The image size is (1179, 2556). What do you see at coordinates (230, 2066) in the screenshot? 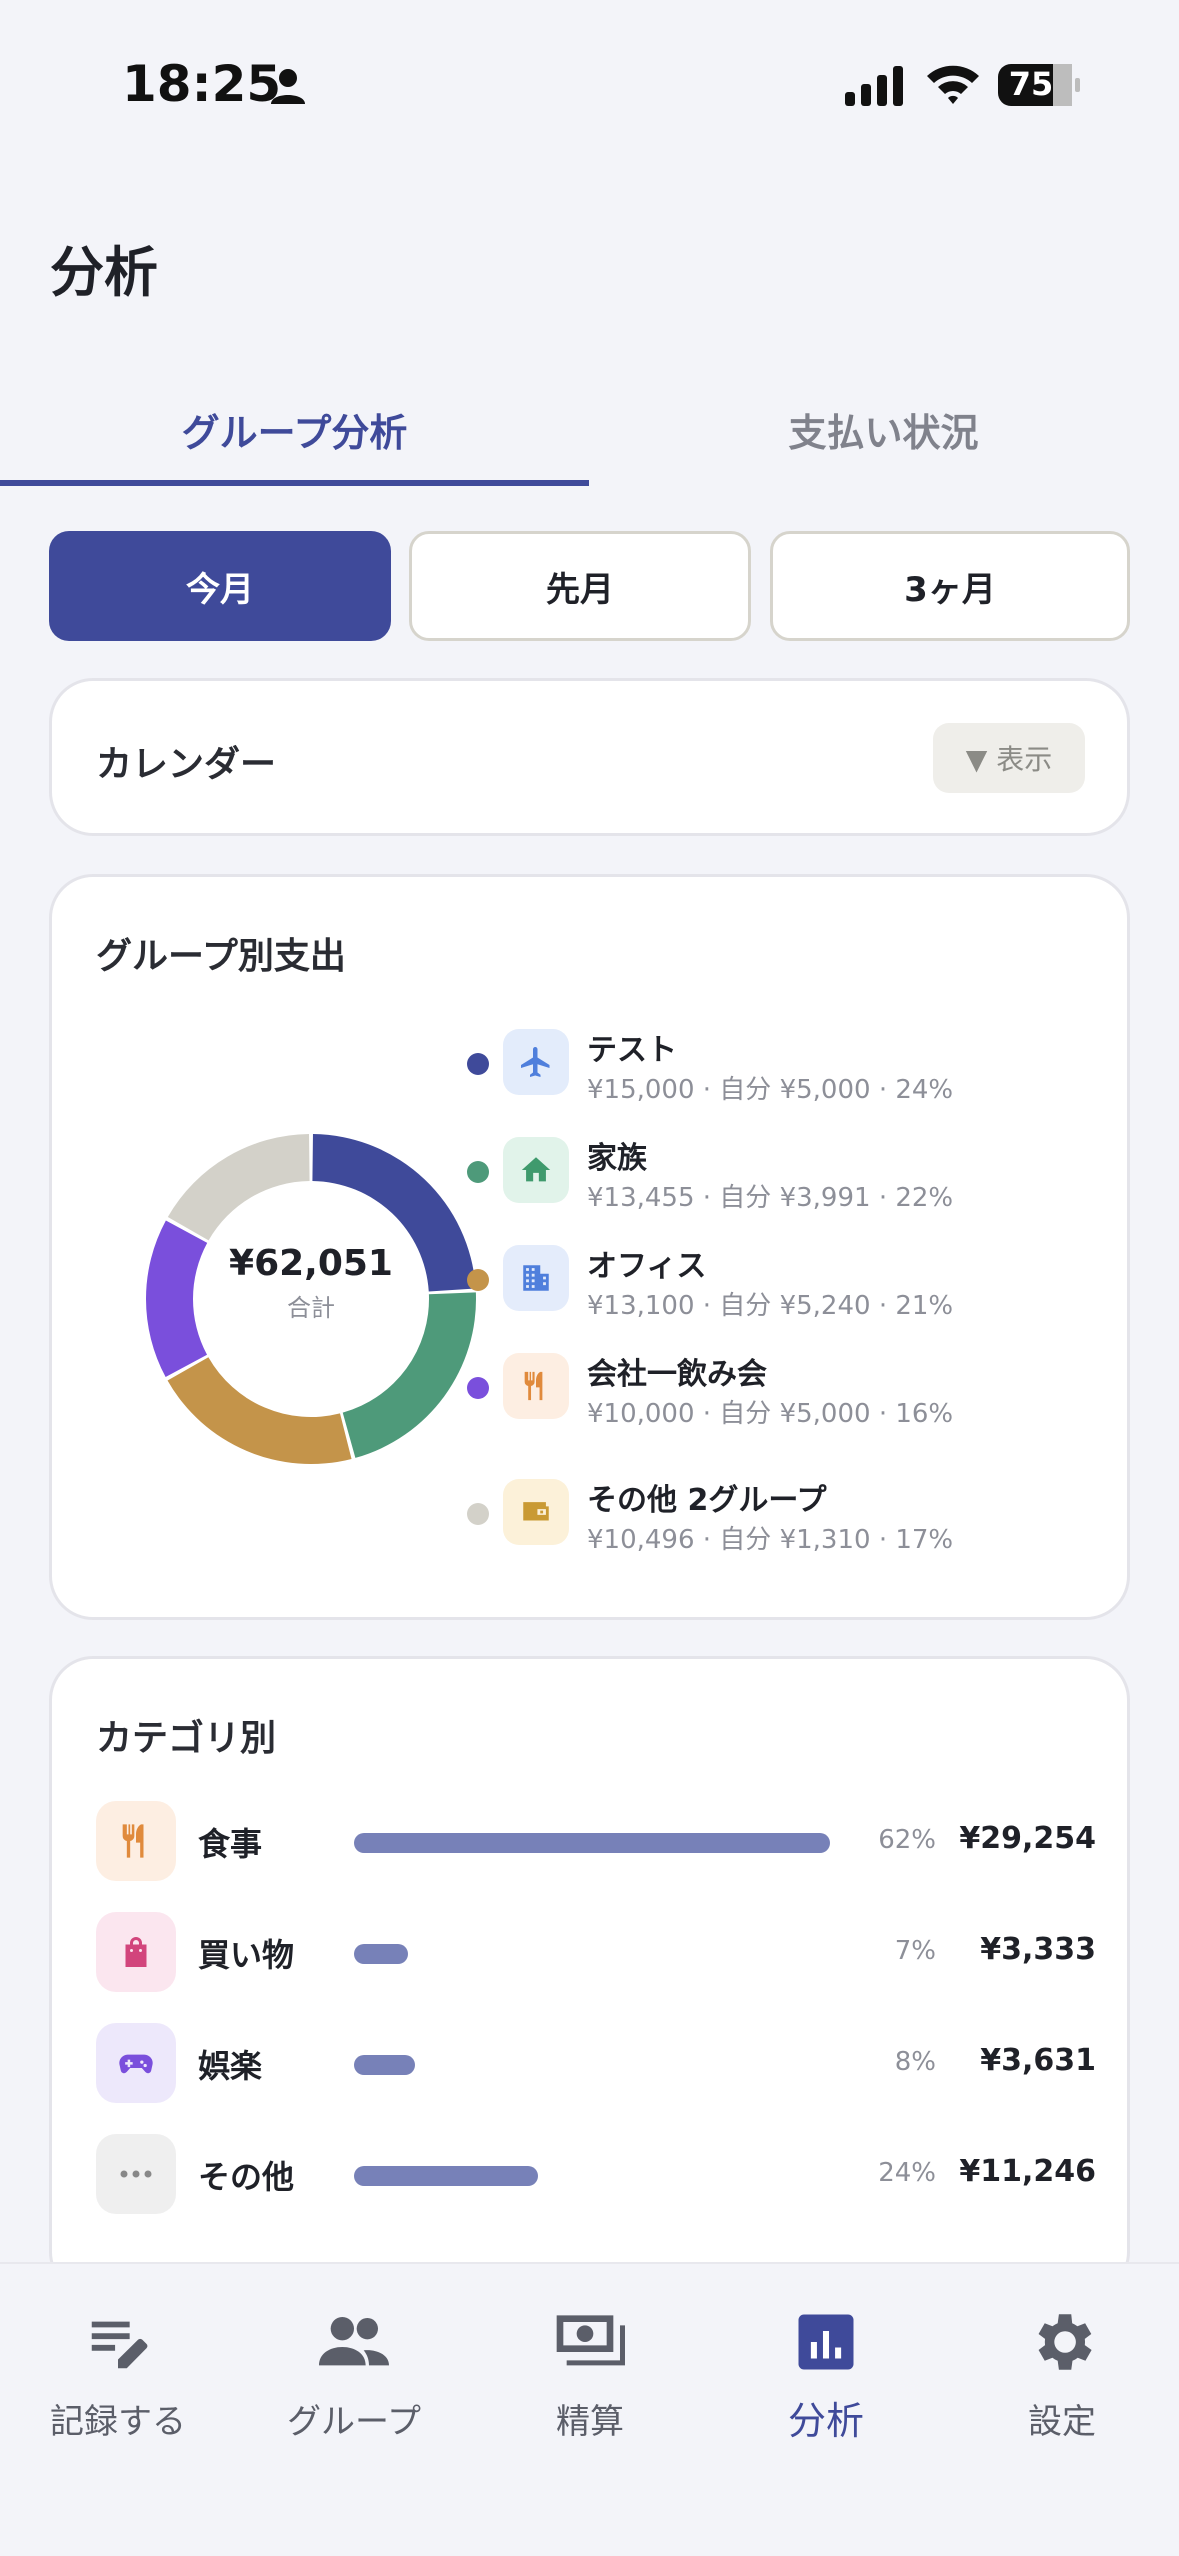
I see `category-name: 娯楽` at bounding box center [230, 2066].